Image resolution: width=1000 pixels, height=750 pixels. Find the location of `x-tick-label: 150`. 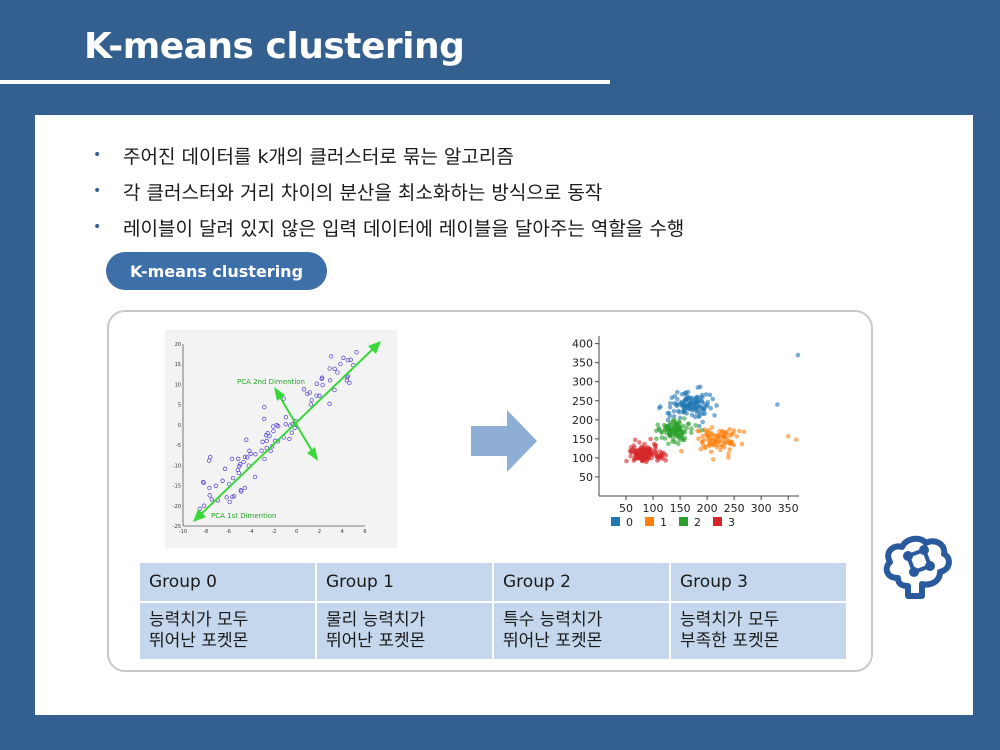

x-tick-label: 150 is located at coordinates (680, 508).